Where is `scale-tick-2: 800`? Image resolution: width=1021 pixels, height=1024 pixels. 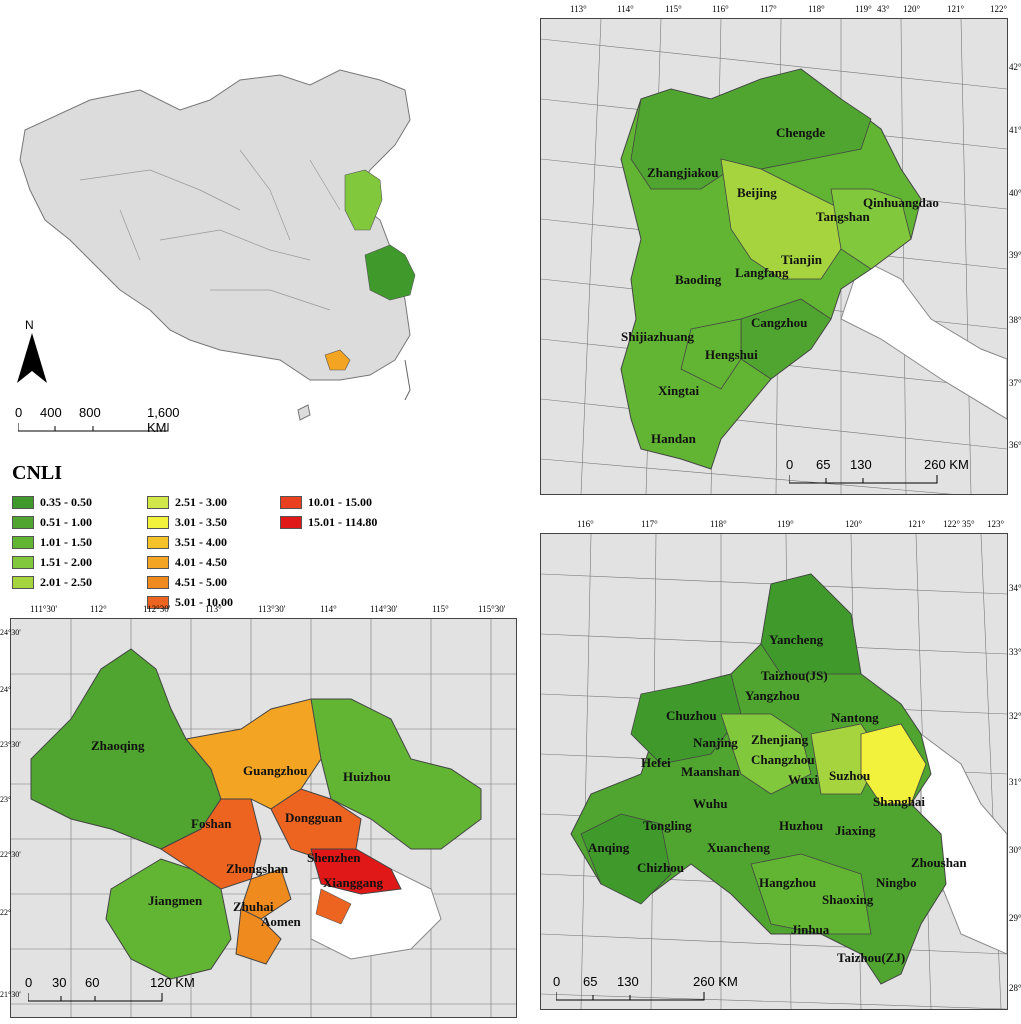
scale-tick-2: 800 is located at coordinates (90, 412).